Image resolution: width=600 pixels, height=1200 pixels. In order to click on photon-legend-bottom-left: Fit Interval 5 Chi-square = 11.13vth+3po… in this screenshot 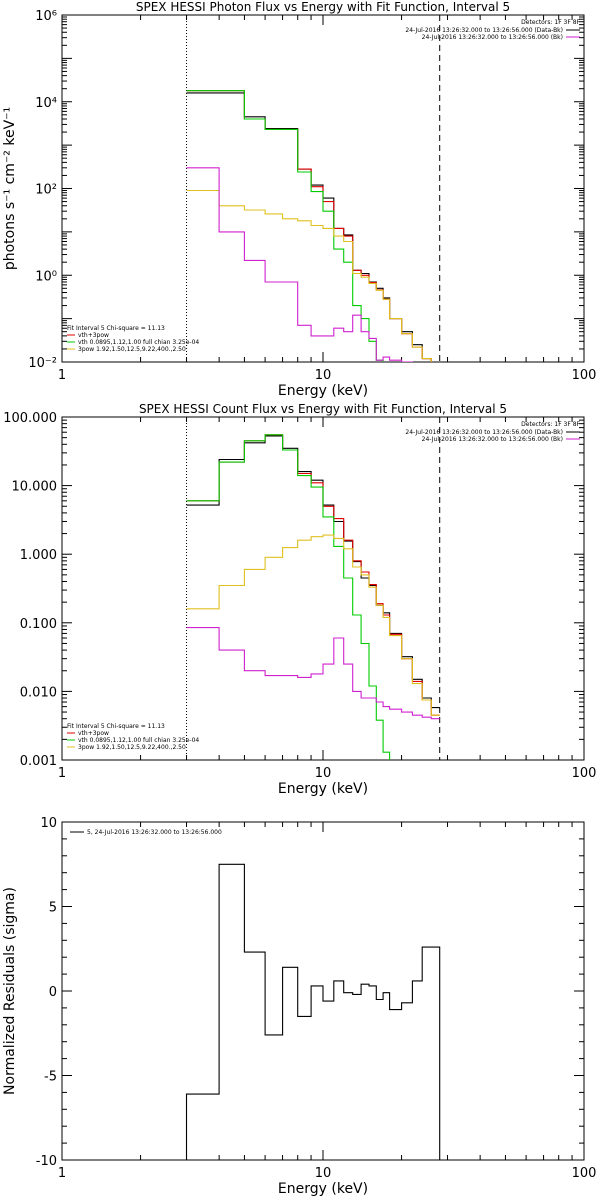, I will do `click(133, 339)`.